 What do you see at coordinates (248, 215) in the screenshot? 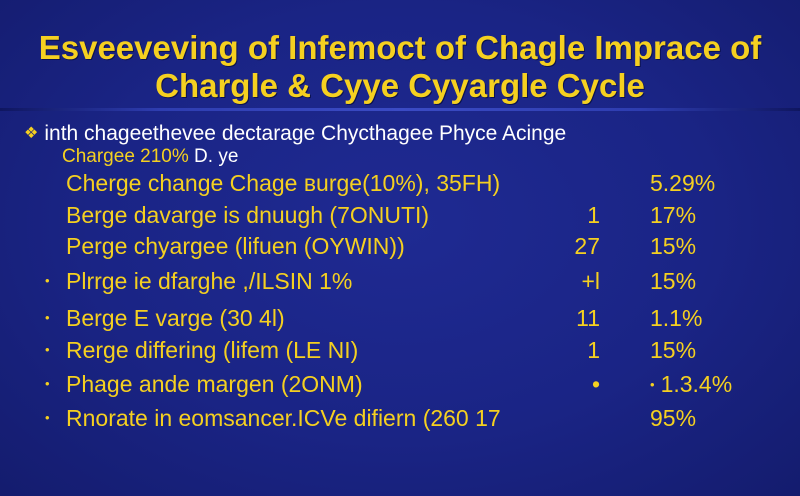
I see `item-label: Berge davarge is dnuugh (7ONUTI)` at bounding box center [248, 215].